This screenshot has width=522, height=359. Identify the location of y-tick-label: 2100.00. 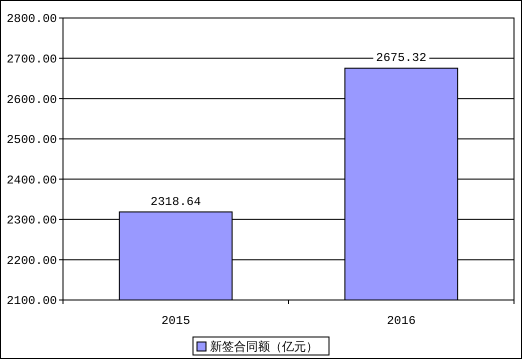
(31, 301).